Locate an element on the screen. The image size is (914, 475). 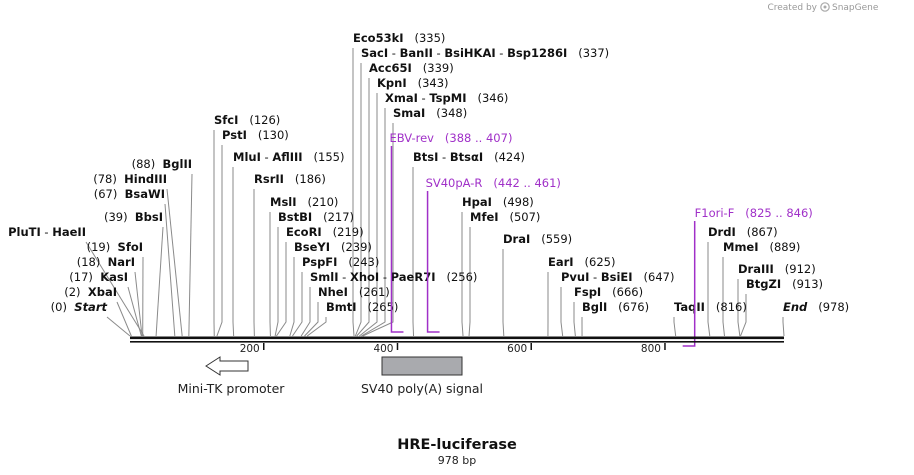
feature-mini-tk-promoter: Mini-TK promoter is located at coordinates (232, 376).